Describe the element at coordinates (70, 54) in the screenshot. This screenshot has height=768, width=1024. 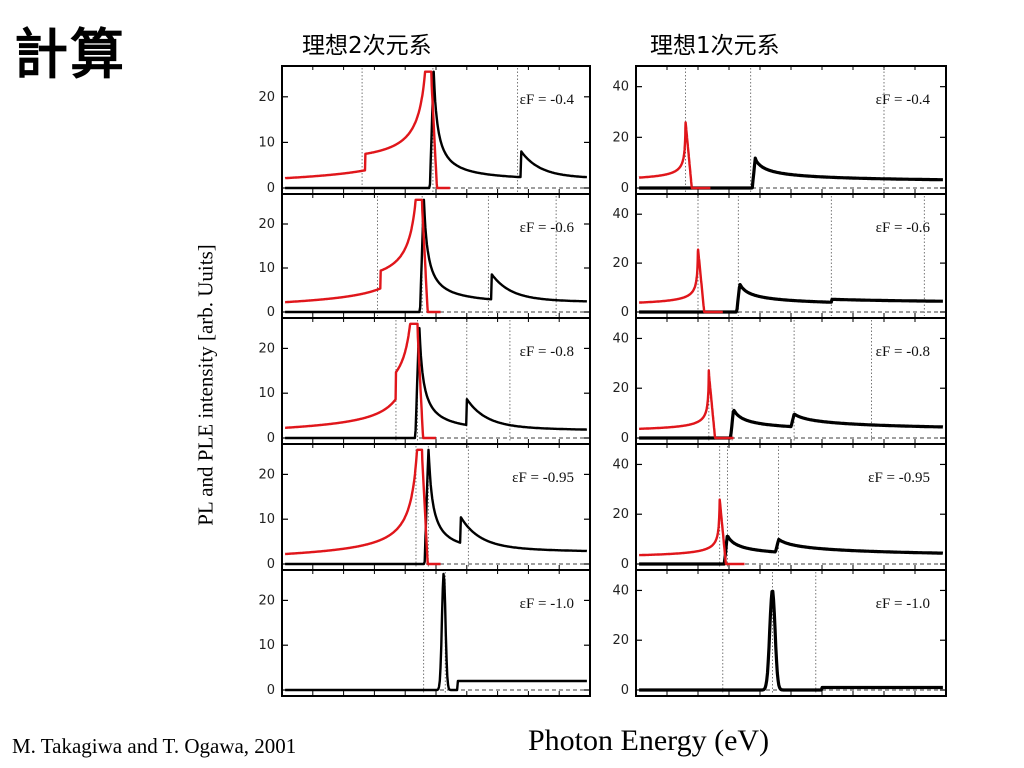
I see `slide-title: 計算` at that location.